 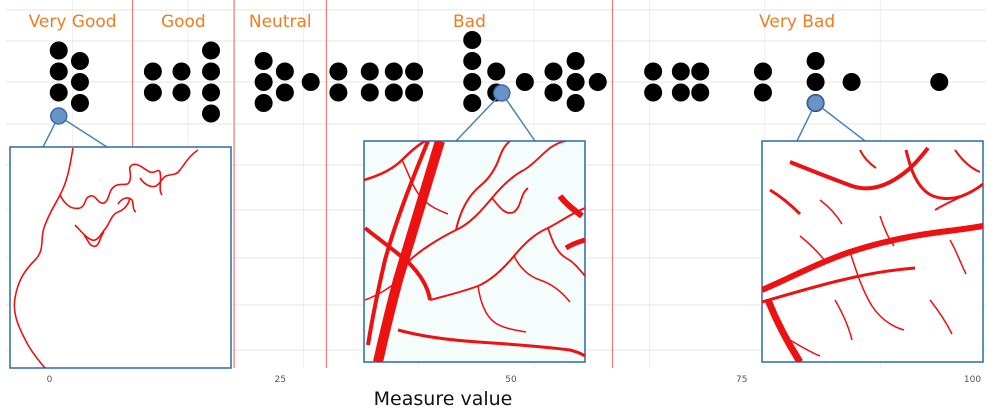 What do you see at coordinates (183, 22) in the screenshot?
I see `category-label: Good` at bounding box center [183, 22].